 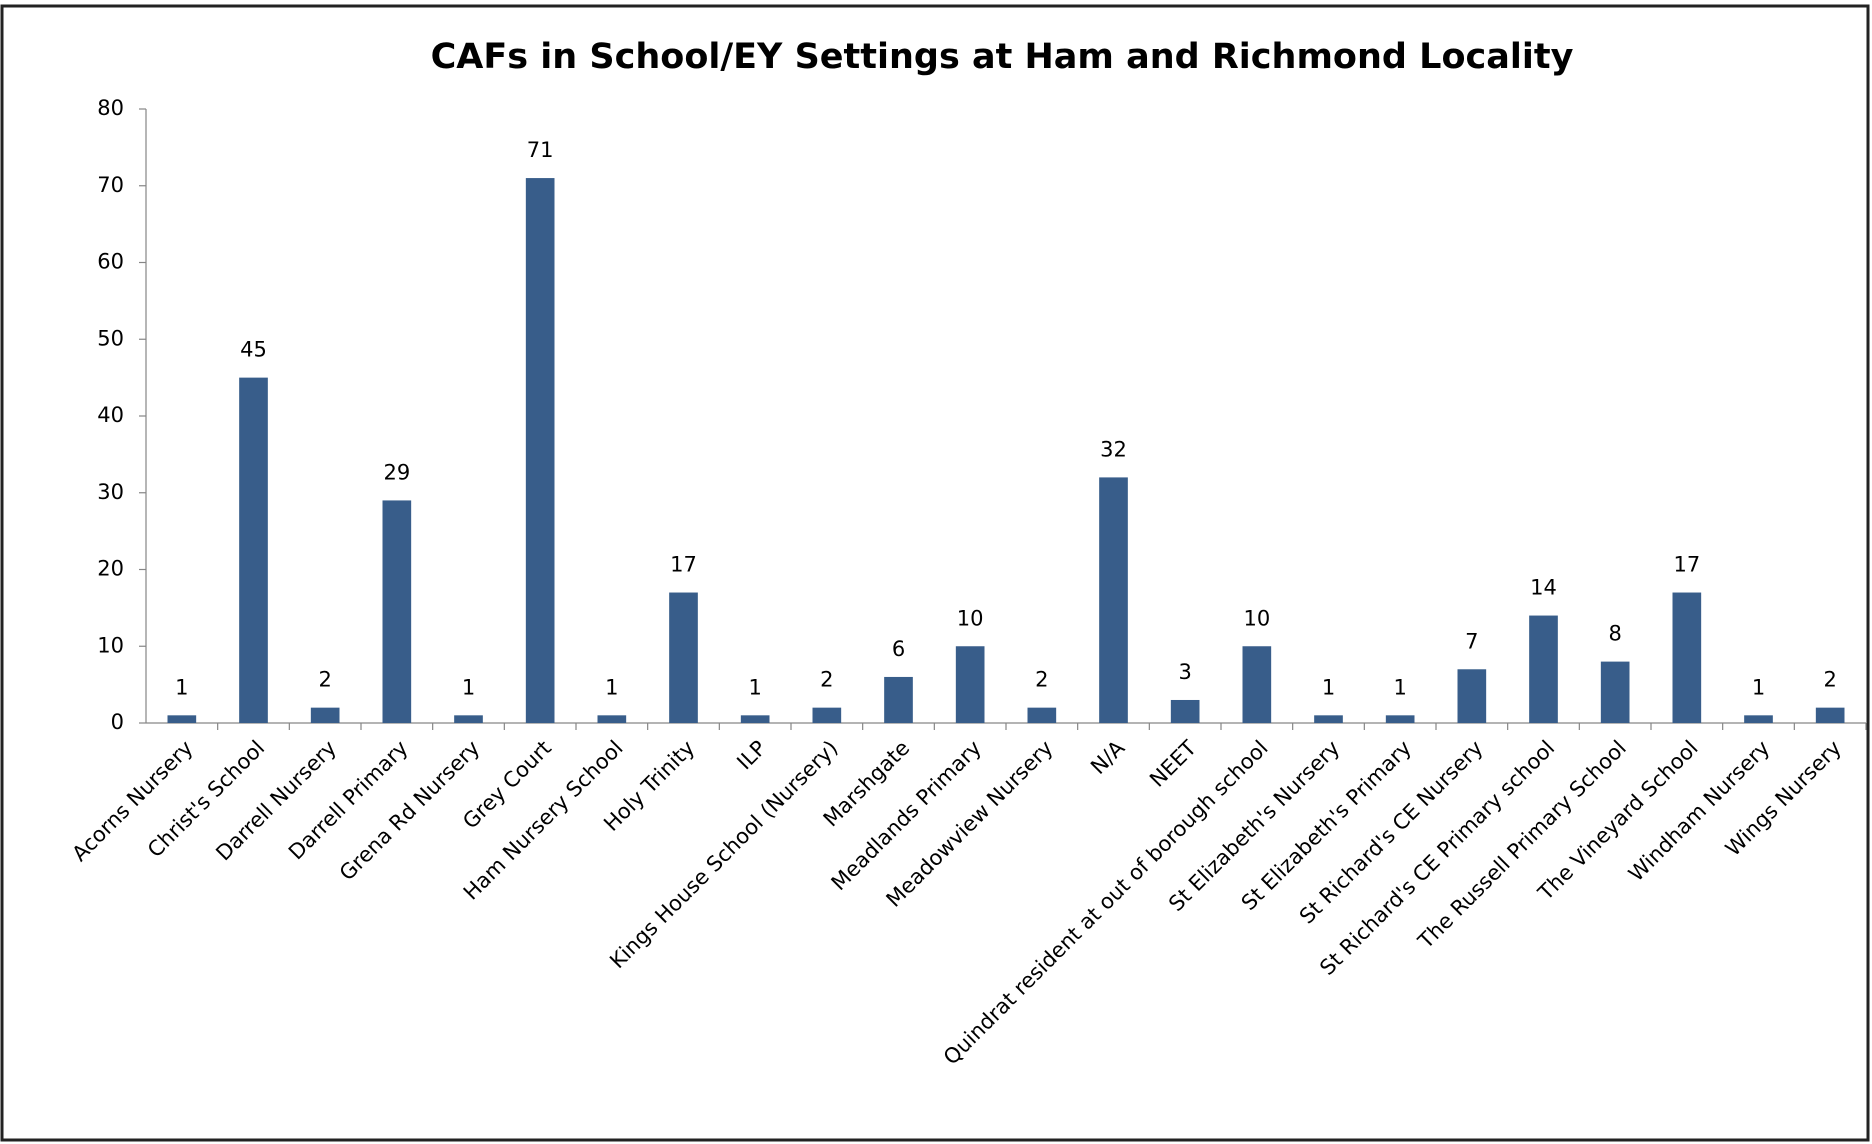 I want to click on data-label: 8, so click(x=1614, y=634).